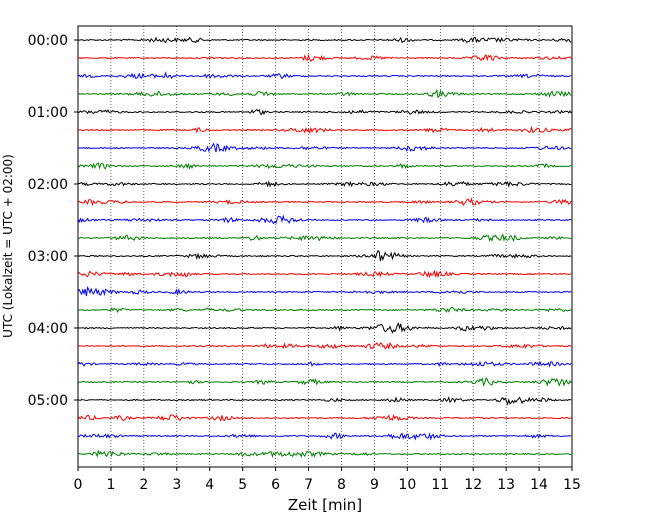 This screenshot has width=650, height=520. Describe the element at coordinates (8, 246) in the screenshot. I see `y-axis-label: UTC (Lokalzeit = UTC + 02:00)` at that location.